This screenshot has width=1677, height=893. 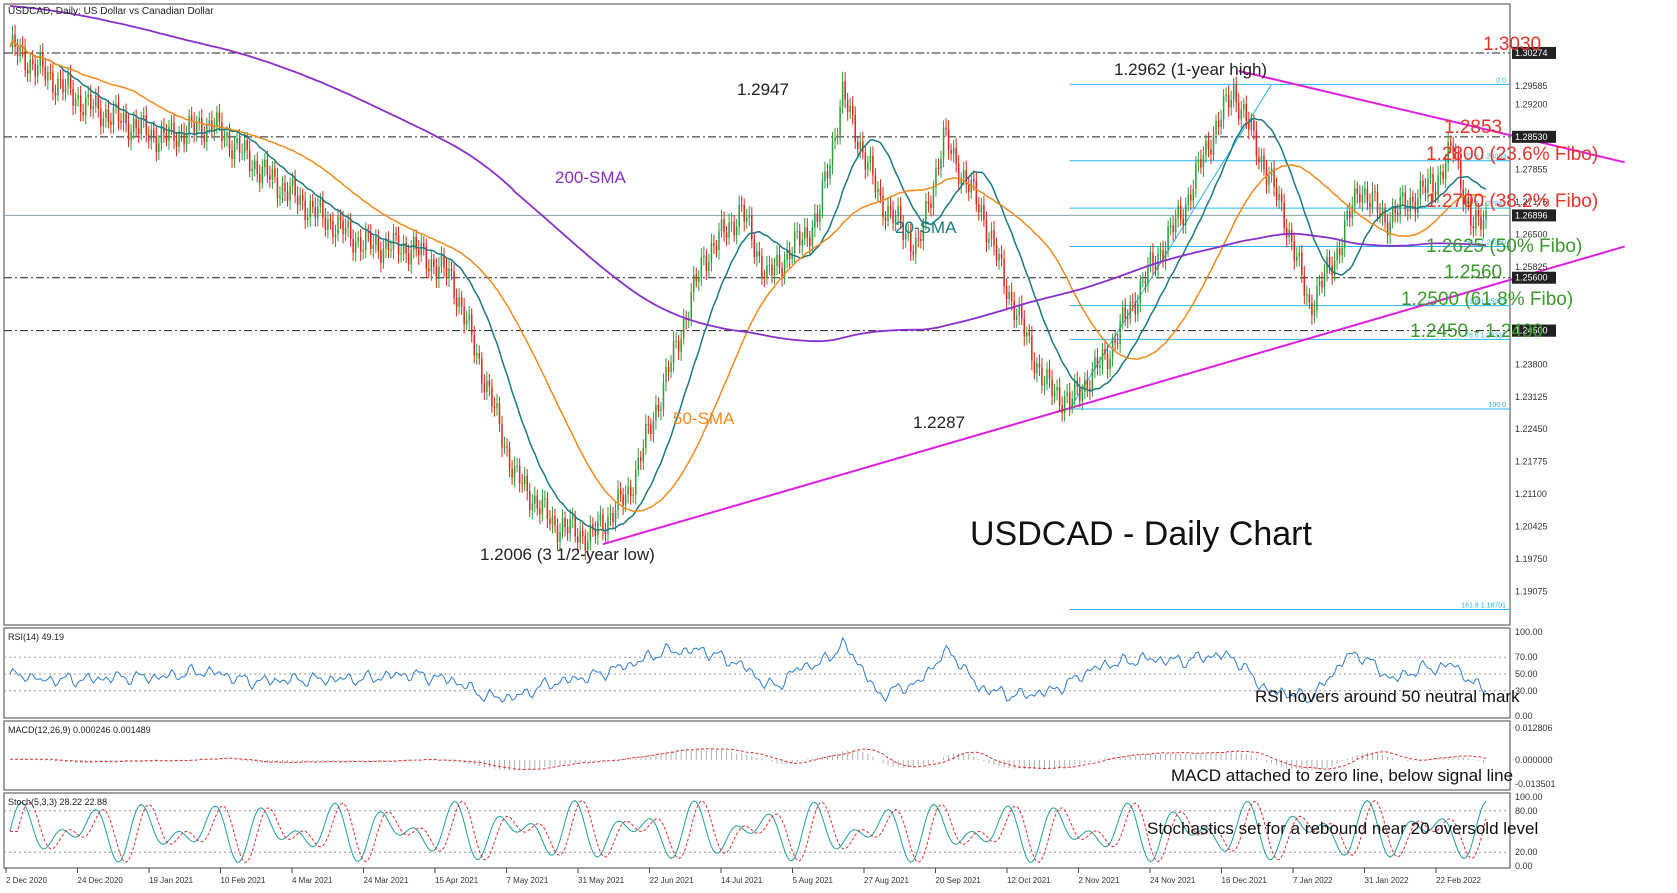 What do you see at coordinates (1141, 534) in the screenshot?
I see `chart-title: USDCAD - Daily Chart` at bounding box center [1141, 534].